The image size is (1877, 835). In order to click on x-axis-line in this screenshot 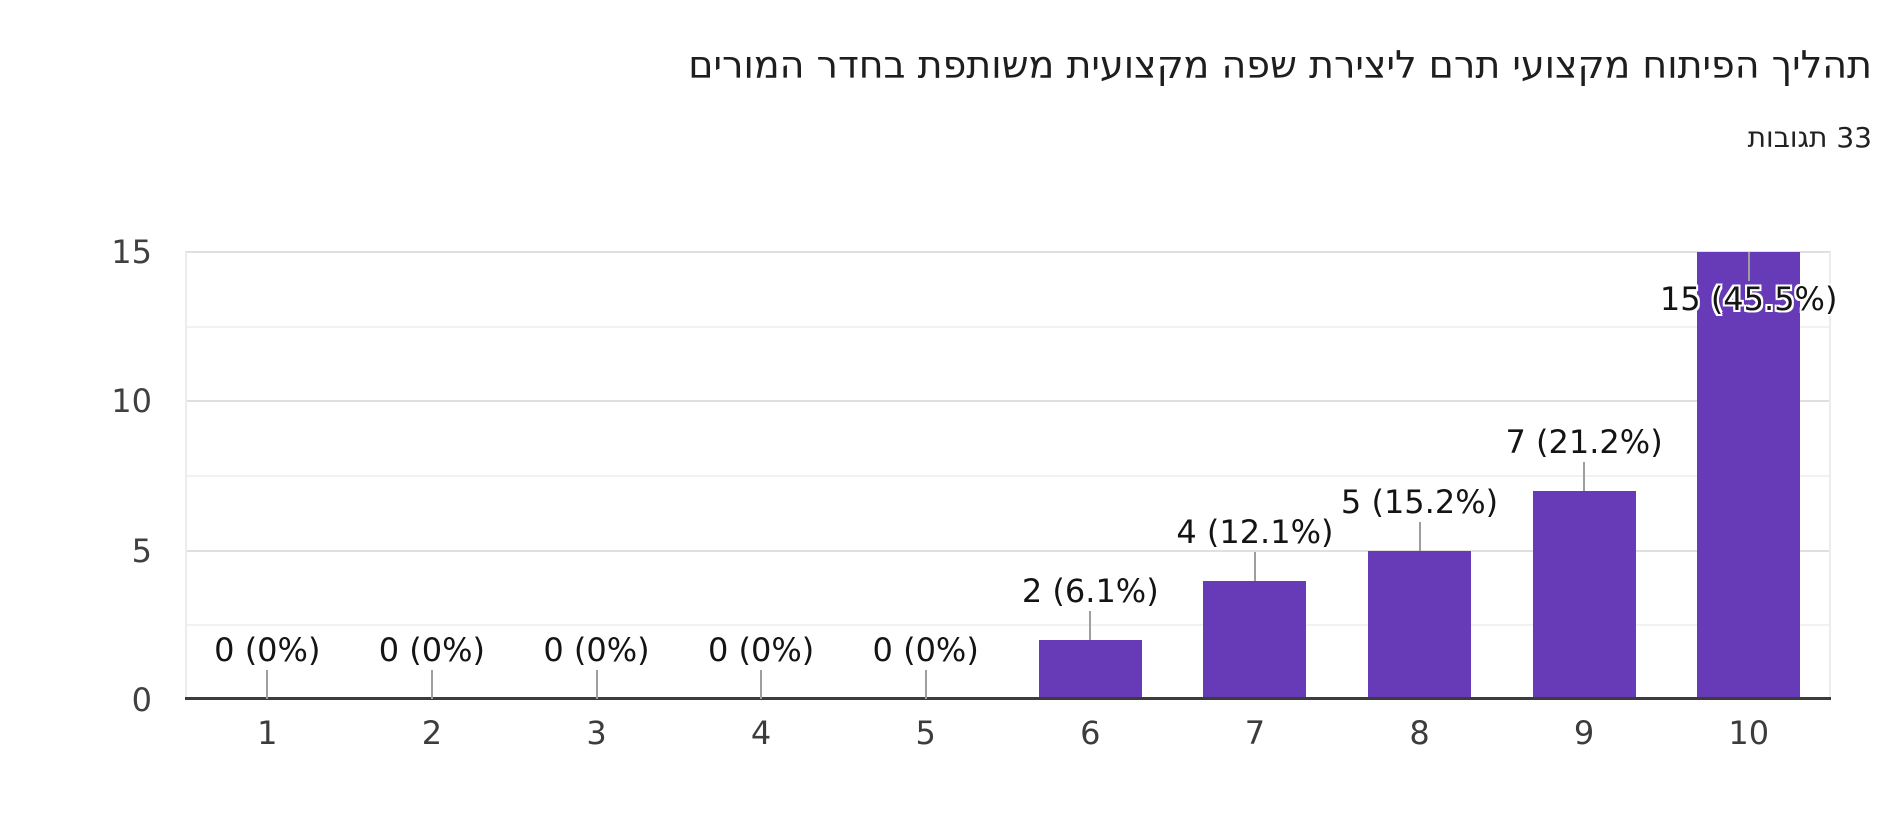, I will do `click(1008, 698)`.